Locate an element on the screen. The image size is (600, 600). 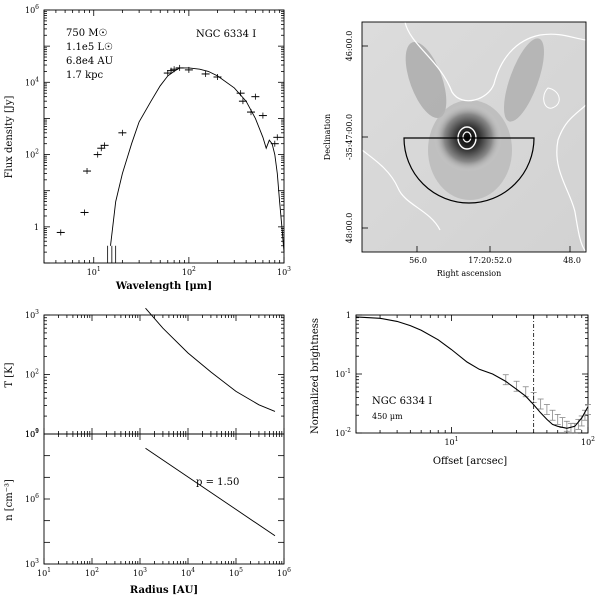
density-x-label: Radius [AU] is located at coordinates (164, 590).